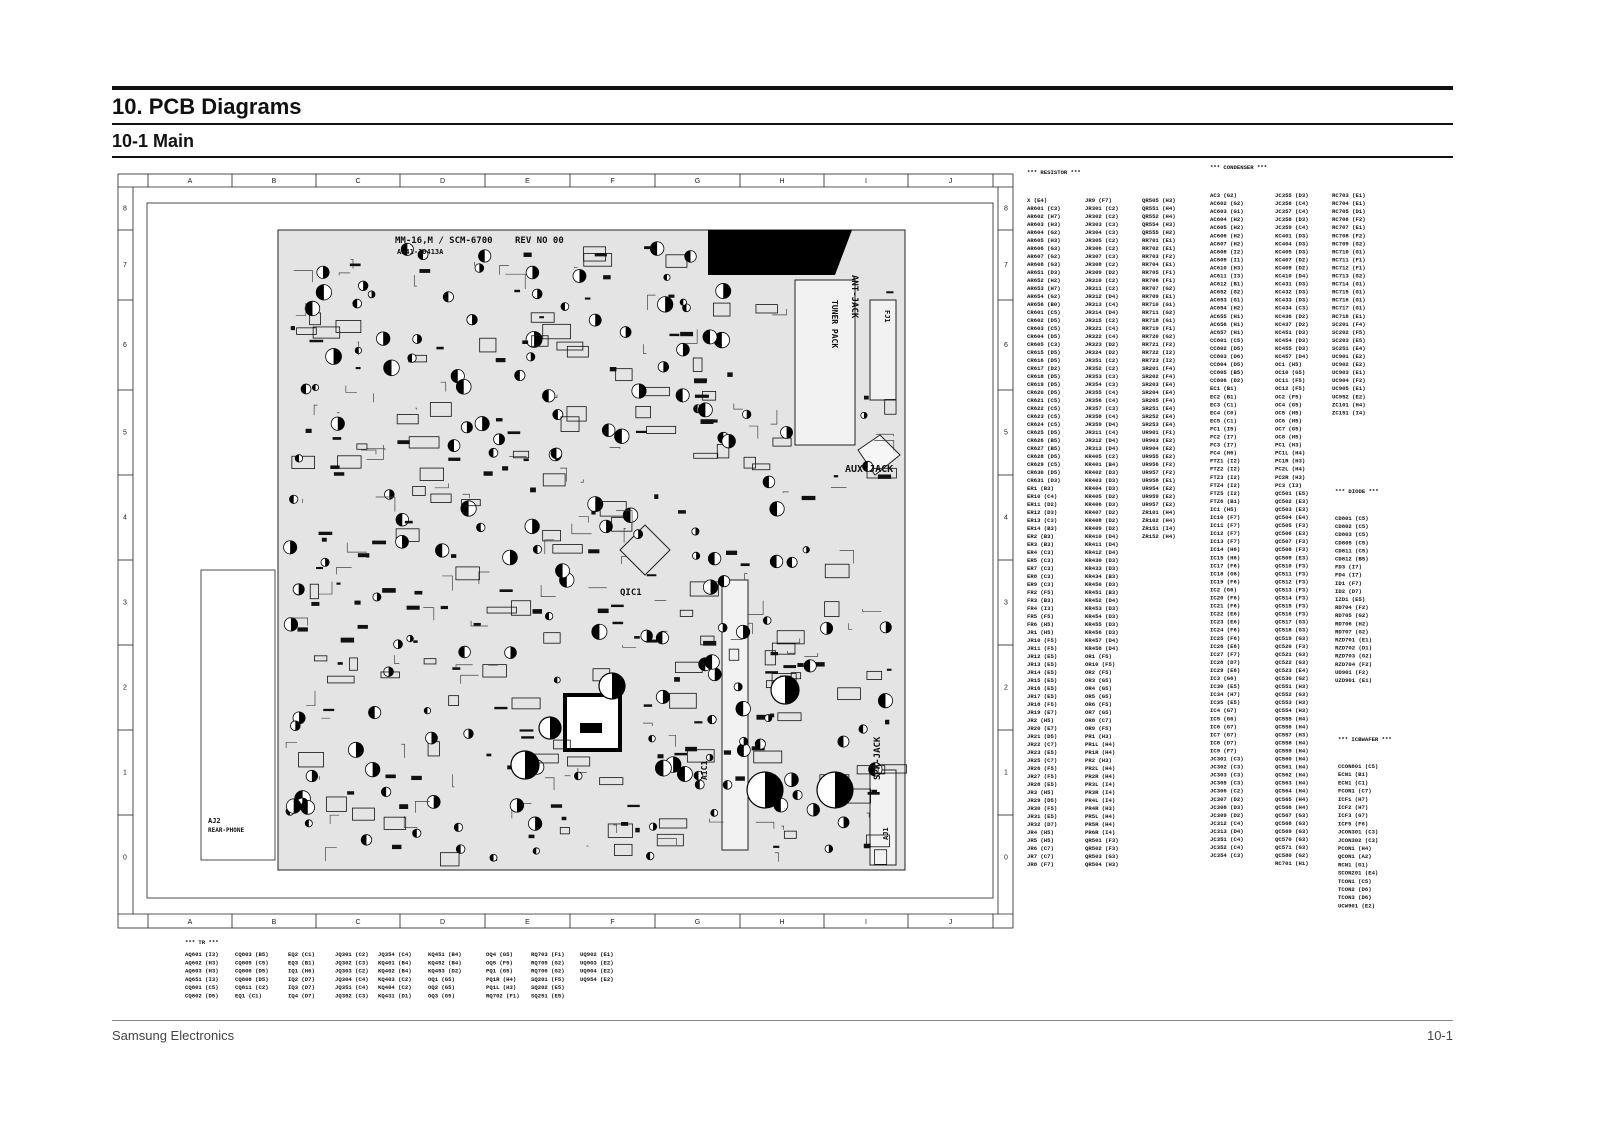 Image resolution: width=1600 pixels, height=1132 pixels. I want to click on list-entry: JQ304 (C4), so click(352, 979).